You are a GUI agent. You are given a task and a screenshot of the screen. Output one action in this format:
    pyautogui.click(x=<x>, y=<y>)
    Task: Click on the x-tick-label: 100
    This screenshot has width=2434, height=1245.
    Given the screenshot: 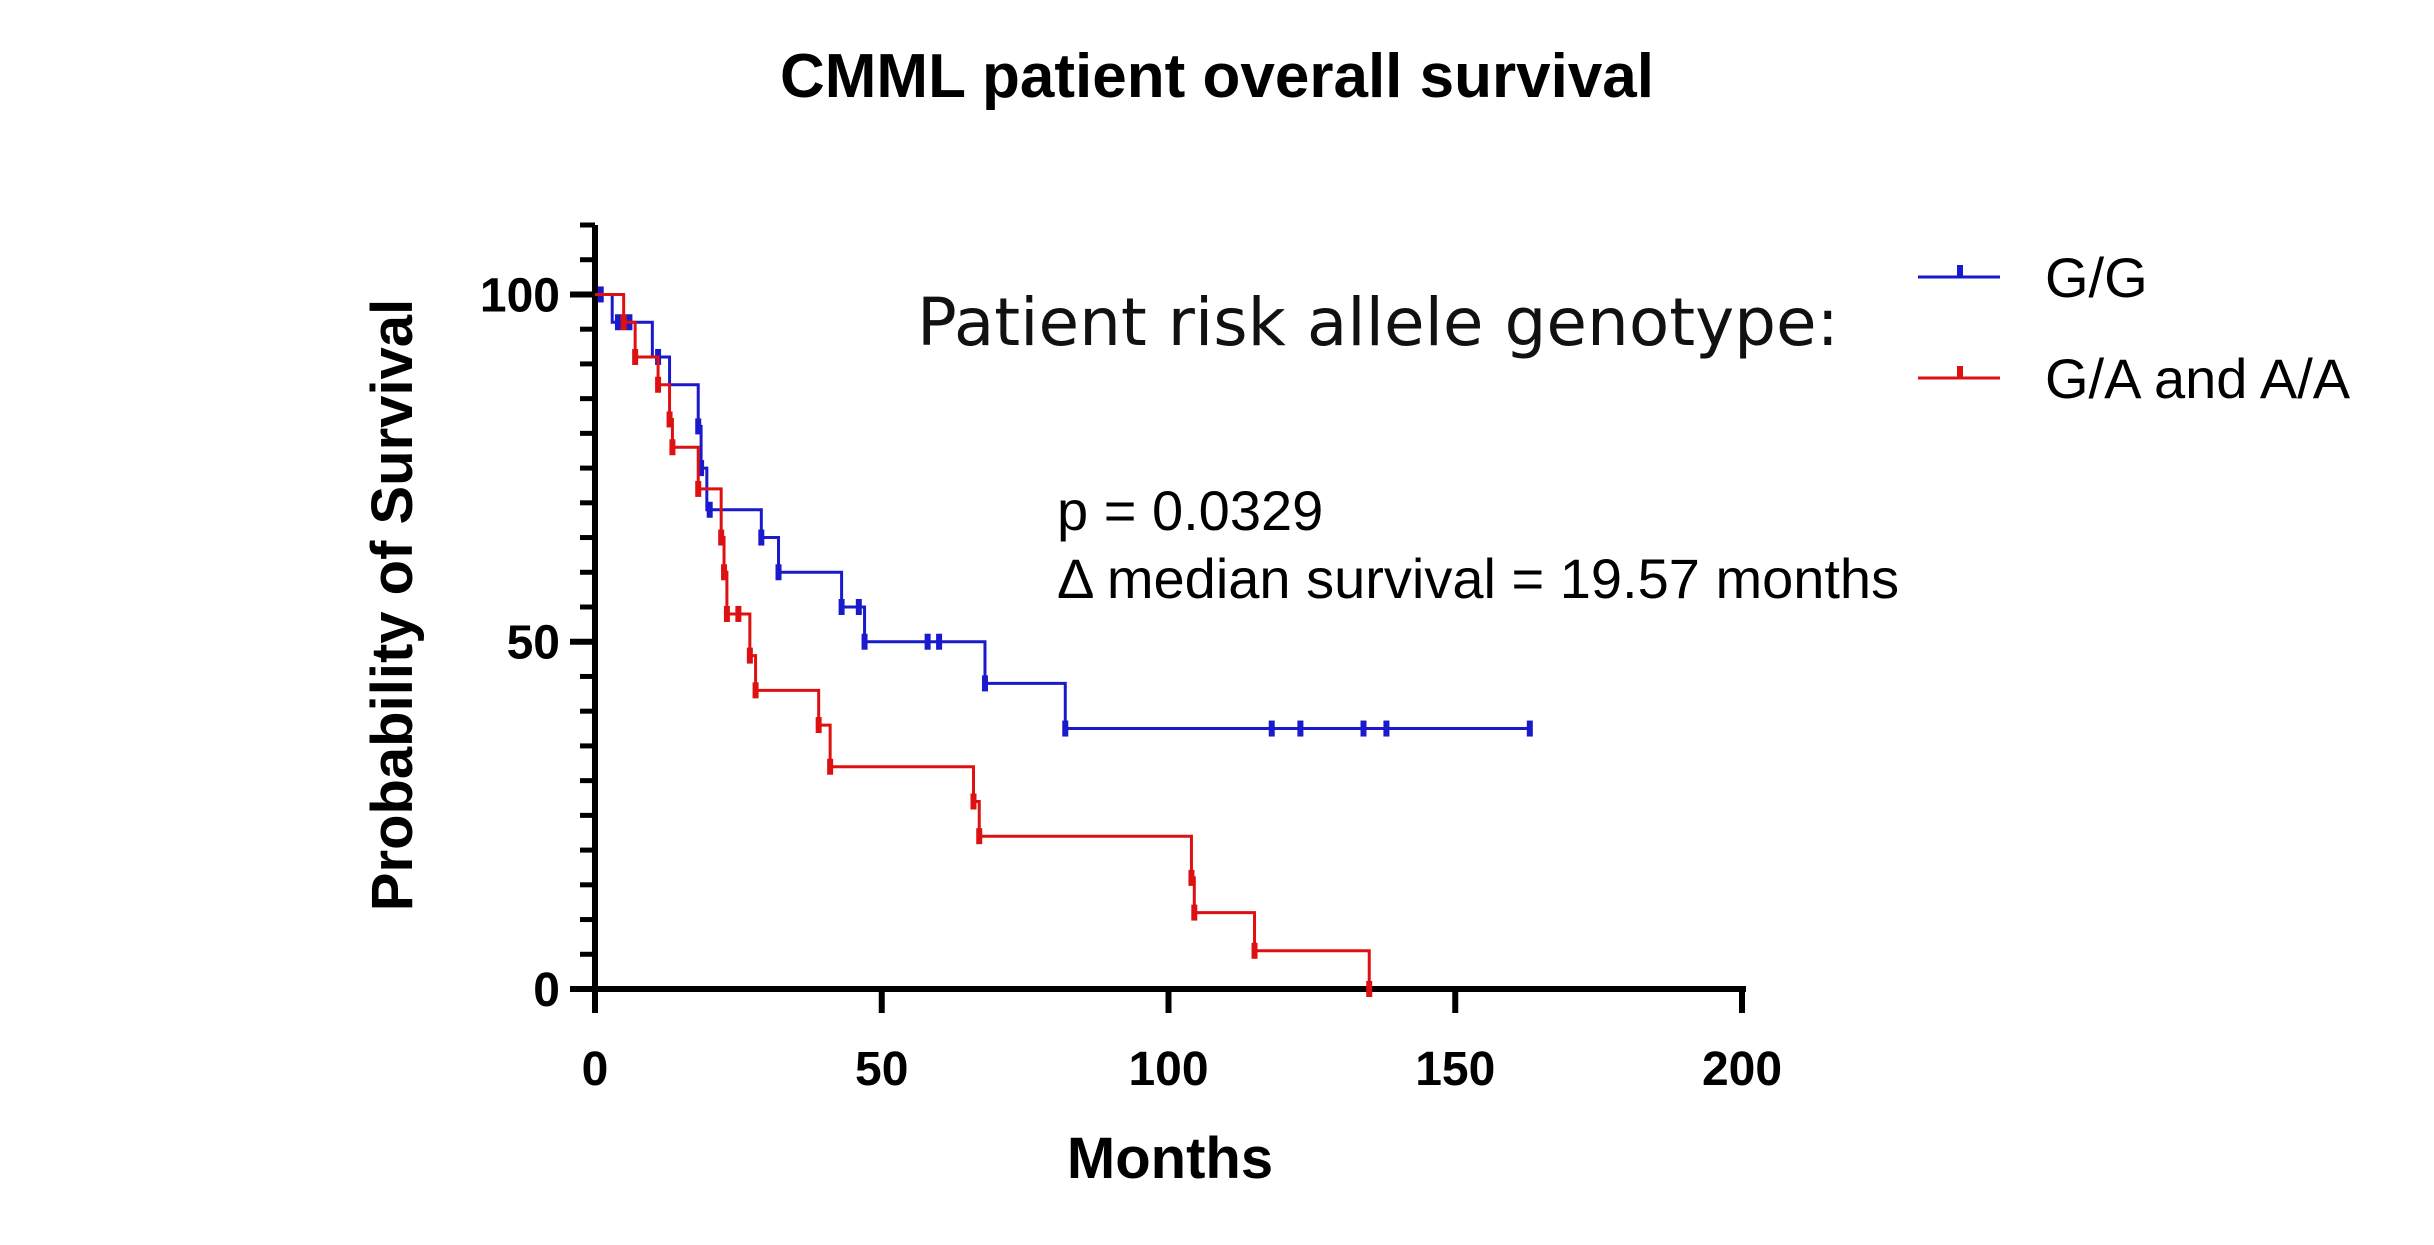 What is the action you would take?
    pyautogui.click(x=1168, y=1069)
    